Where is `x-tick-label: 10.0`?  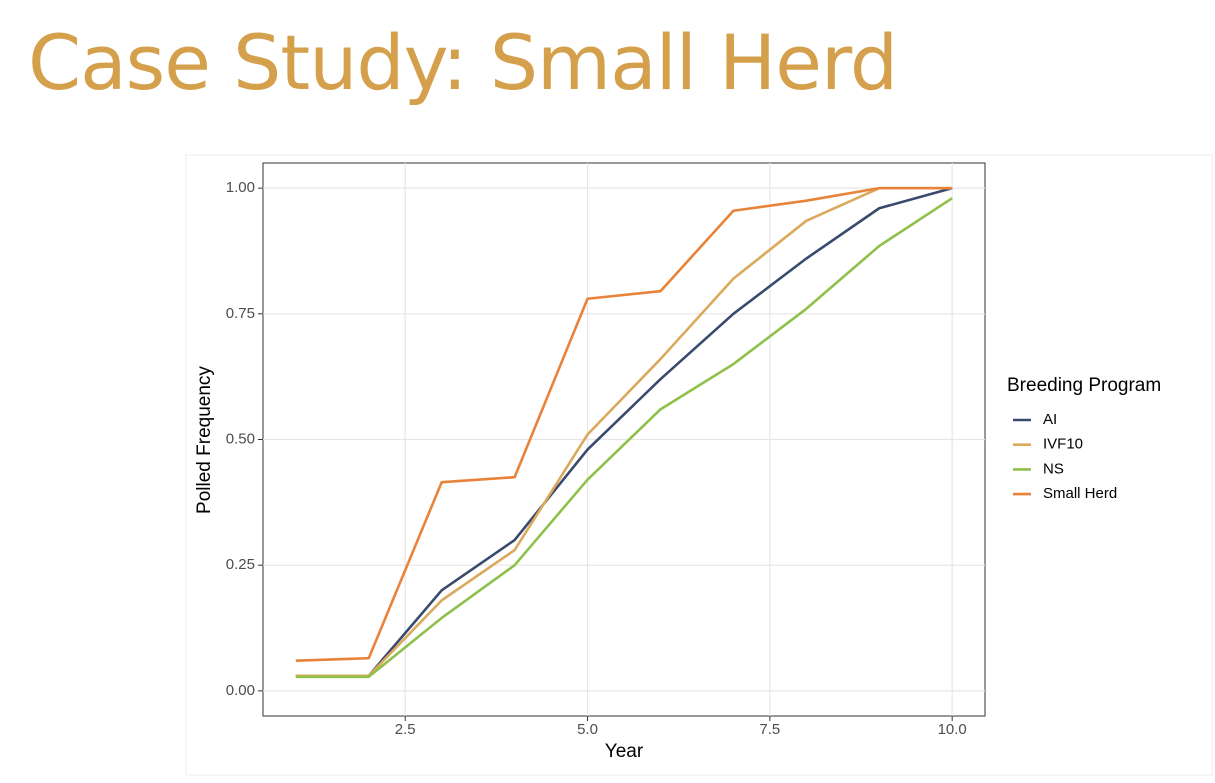
x-tick-label: 10.0 is located at coordinates (952, 729).